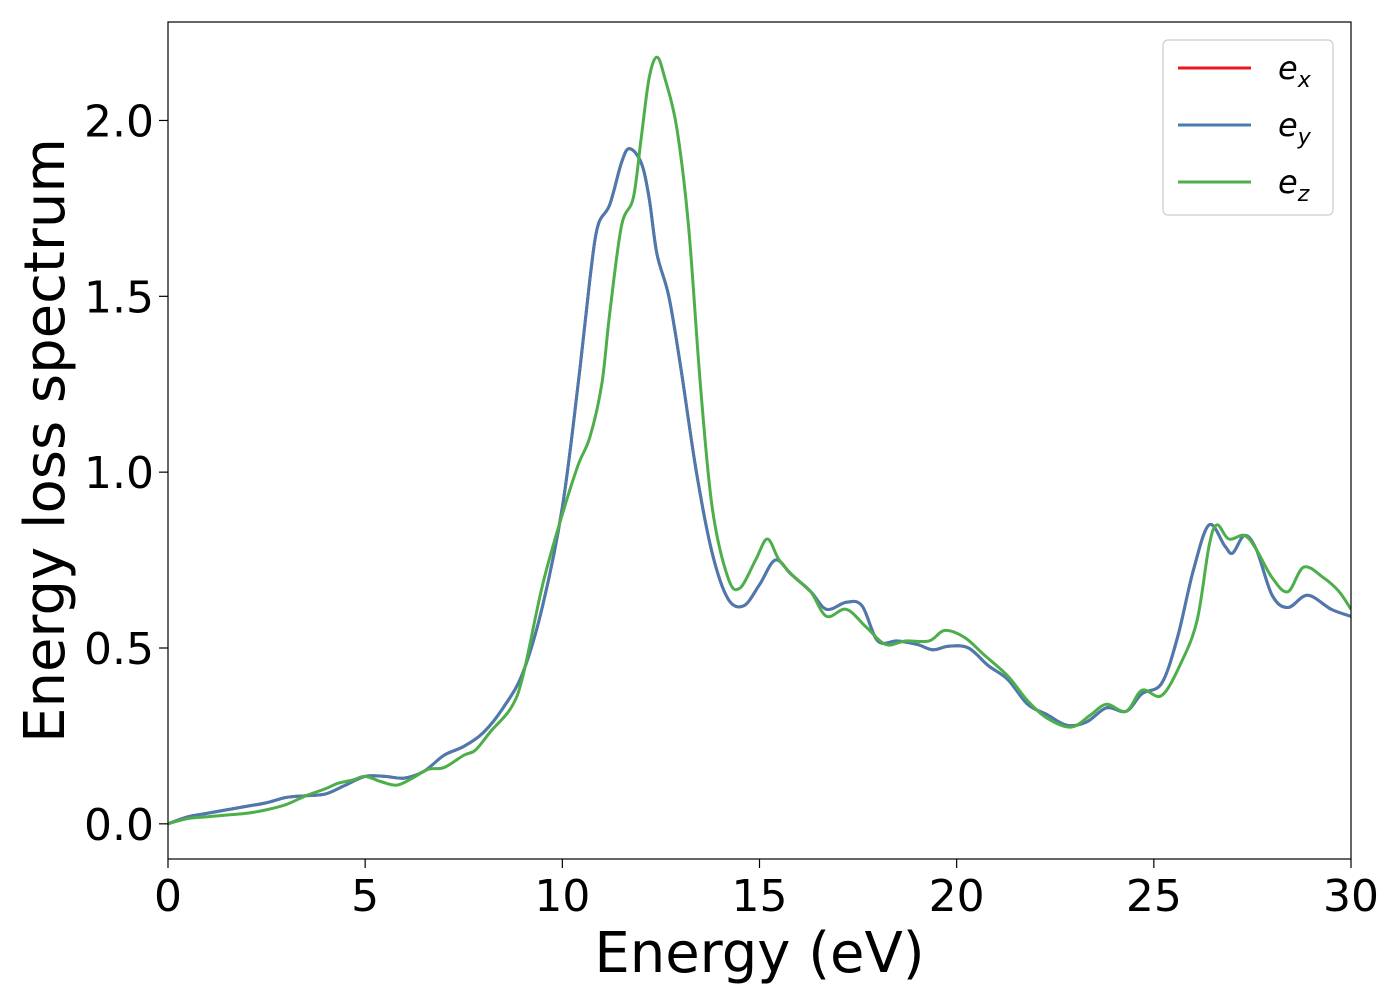  Describe the element at coordinates (1295, 71) in the screenshot. I see `legend-label-x: ex` at that location.